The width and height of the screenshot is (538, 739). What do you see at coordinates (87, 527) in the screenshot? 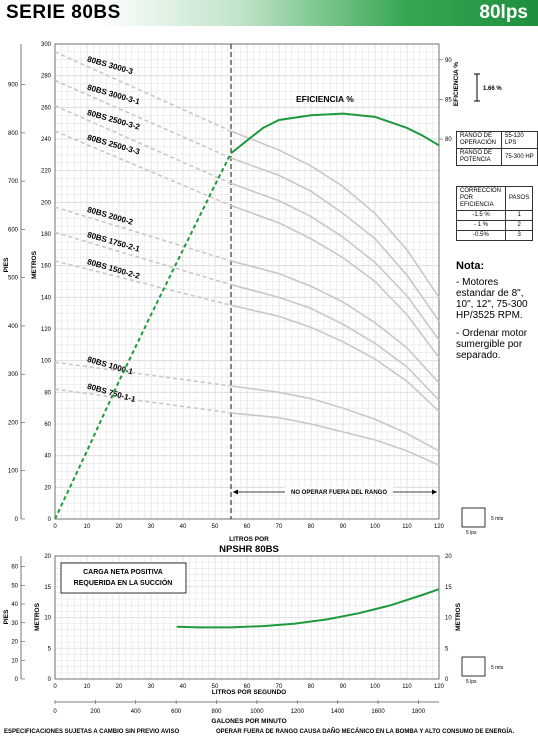
I see `x-tick-label: 10` at bounding box center [87, 527].